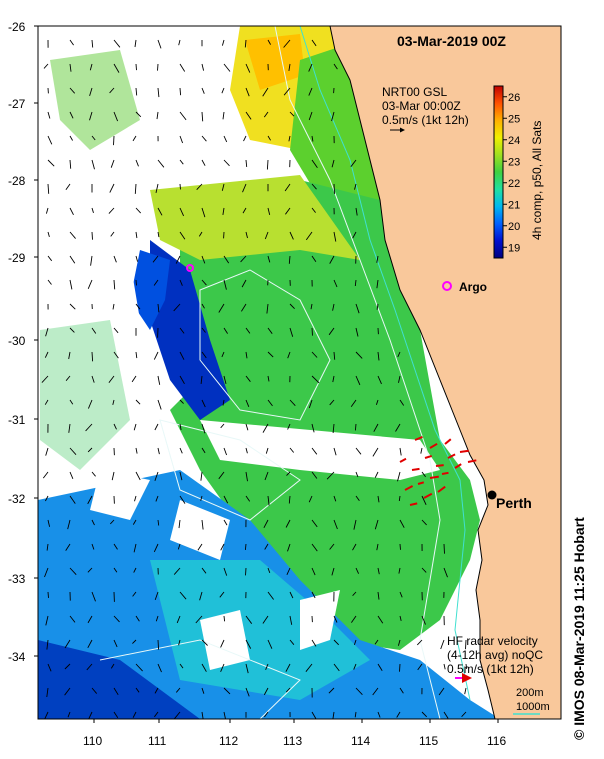 The height and width of the screenshot is (759, 604). Describe the element at coordinates (85, 395) in the screenshot. I see `sst-patch-west-mid` at that location.